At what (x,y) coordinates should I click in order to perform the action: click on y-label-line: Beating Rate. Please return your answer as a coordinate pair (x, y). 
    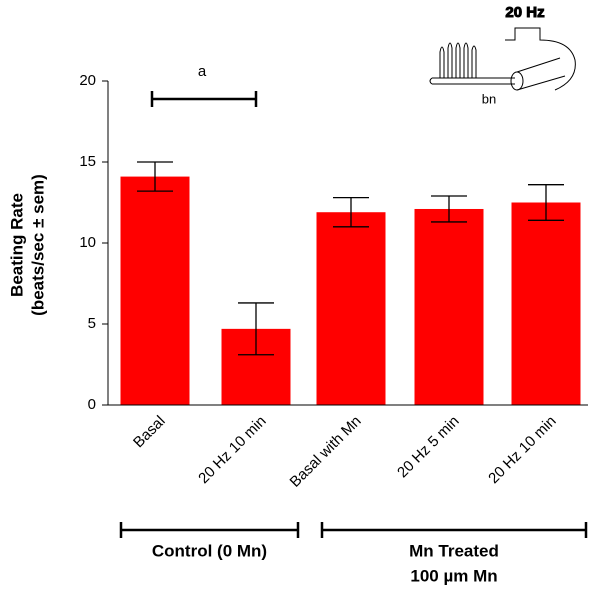
    Looking at the image, I should click on (16, 245).